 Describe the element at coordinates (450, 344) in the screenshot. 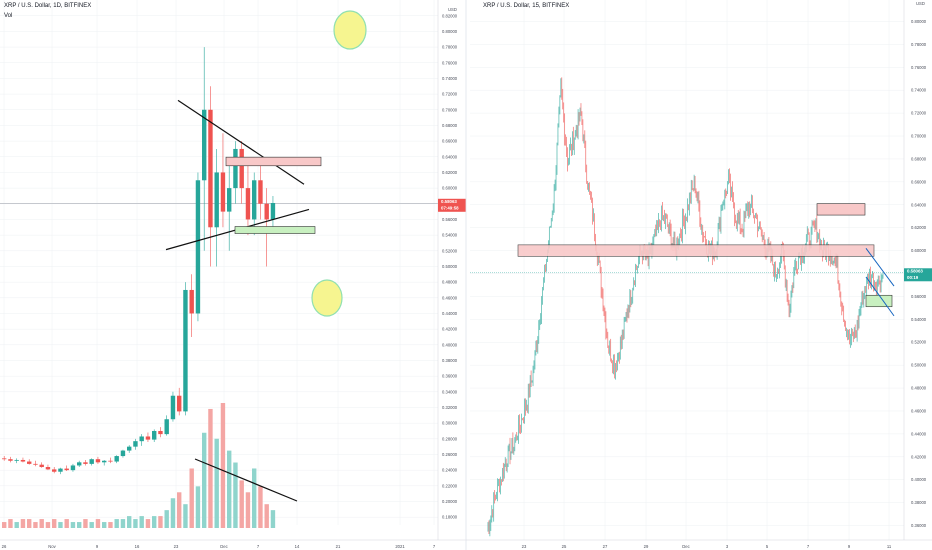

I see `price-tick-label: 0.40000` at that location.